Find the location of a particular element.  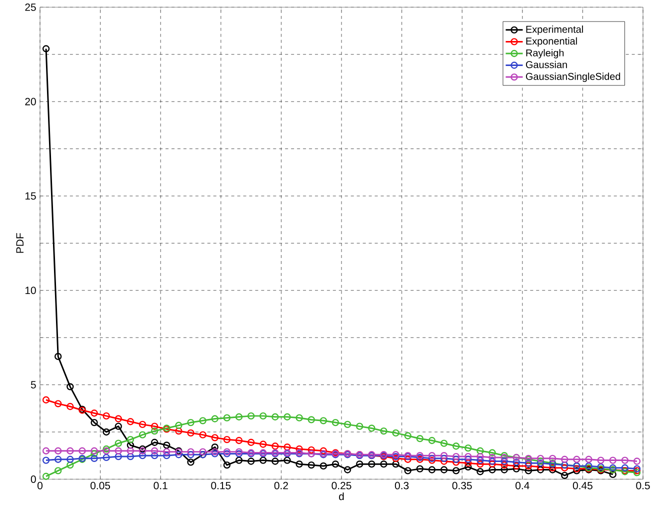

x-axis-title: d is located at coordinates (341, 496).